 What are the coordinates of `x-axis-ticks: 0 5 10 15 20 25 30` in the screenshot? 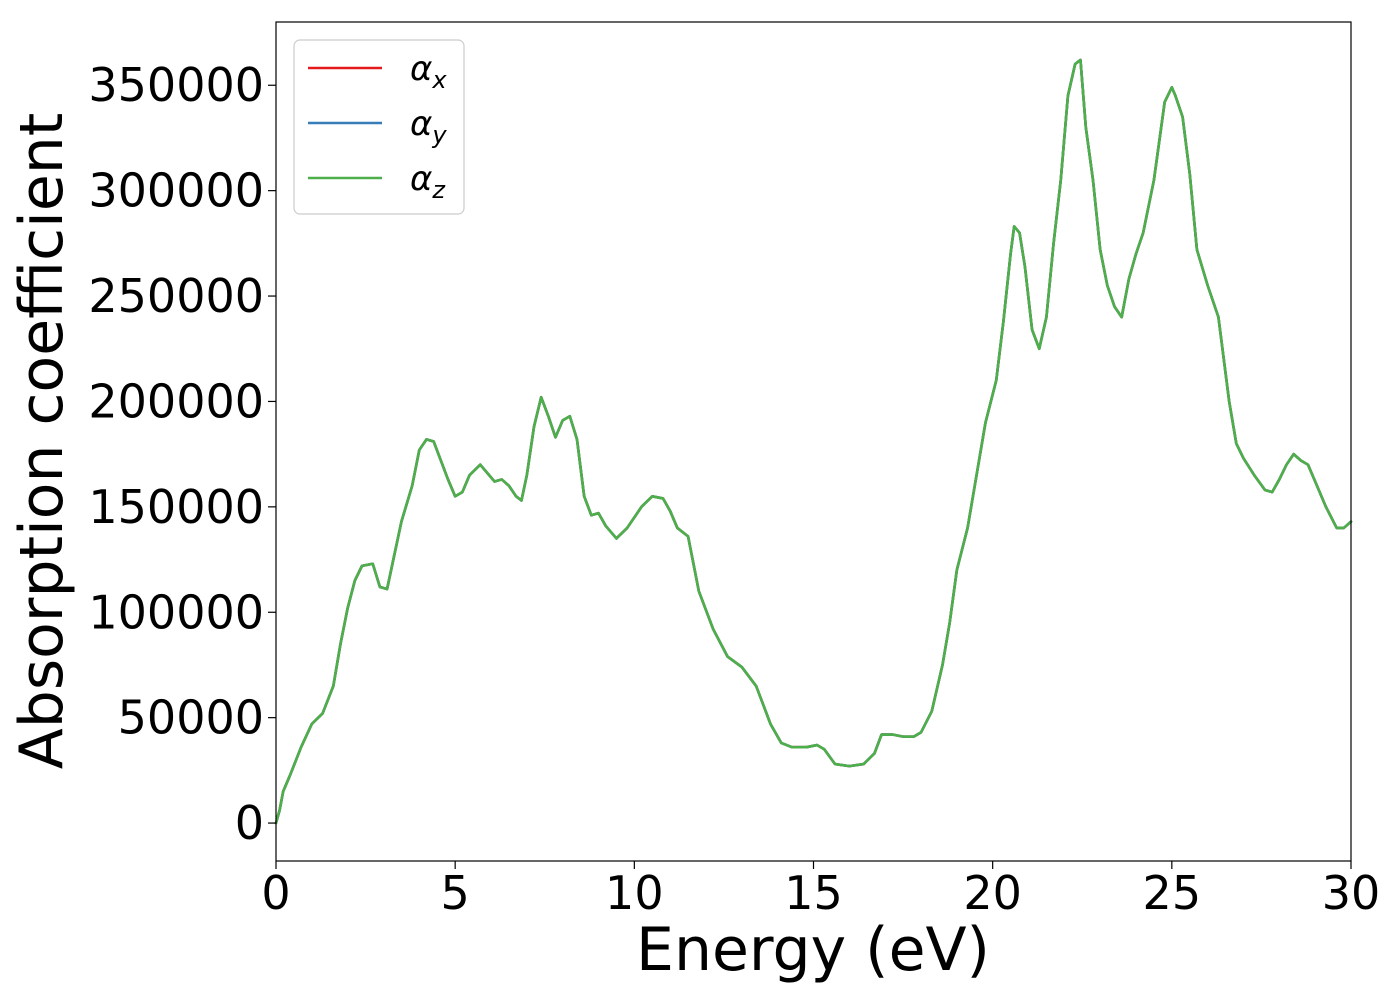 It's located at (820, 890).